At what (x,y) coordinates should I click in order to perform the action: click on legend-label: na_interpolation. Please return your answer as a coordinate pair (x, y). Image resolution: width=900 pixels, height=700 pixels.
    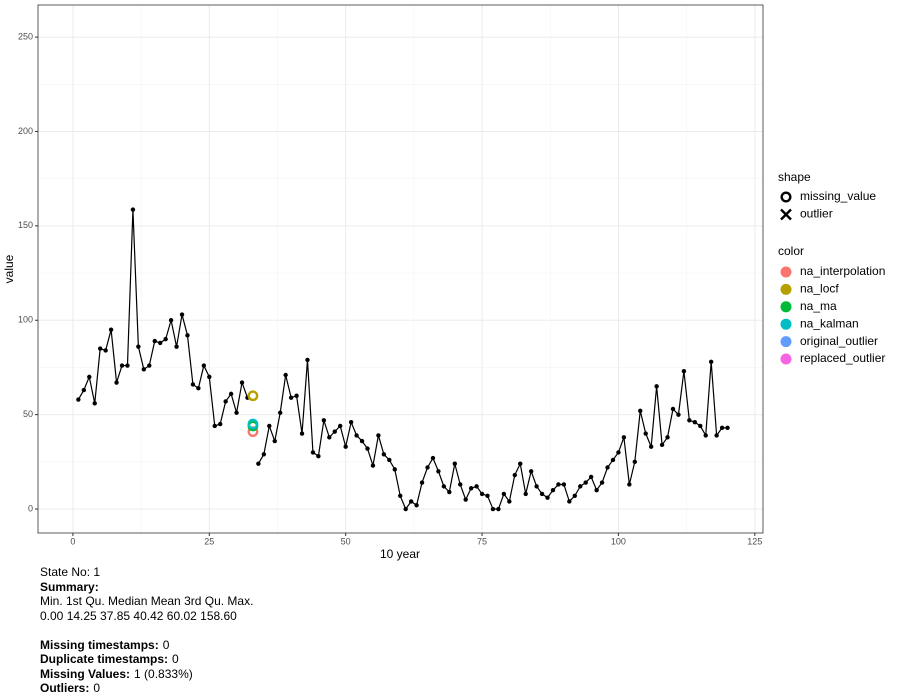
    Looking at the image, I should click on (842, 271).